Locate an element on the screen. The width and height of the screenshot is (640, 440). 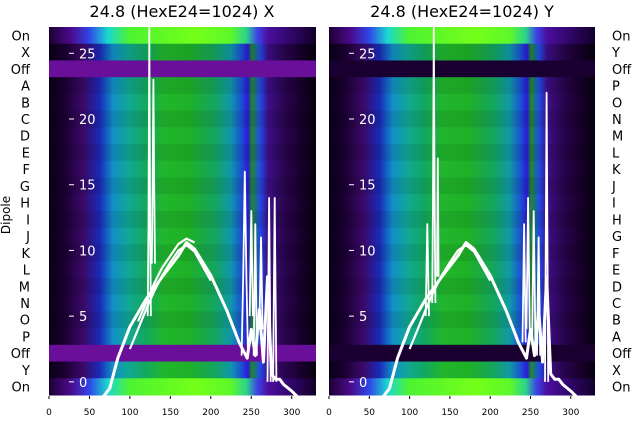
dipole-label: G is located at coordinates (25, 187).